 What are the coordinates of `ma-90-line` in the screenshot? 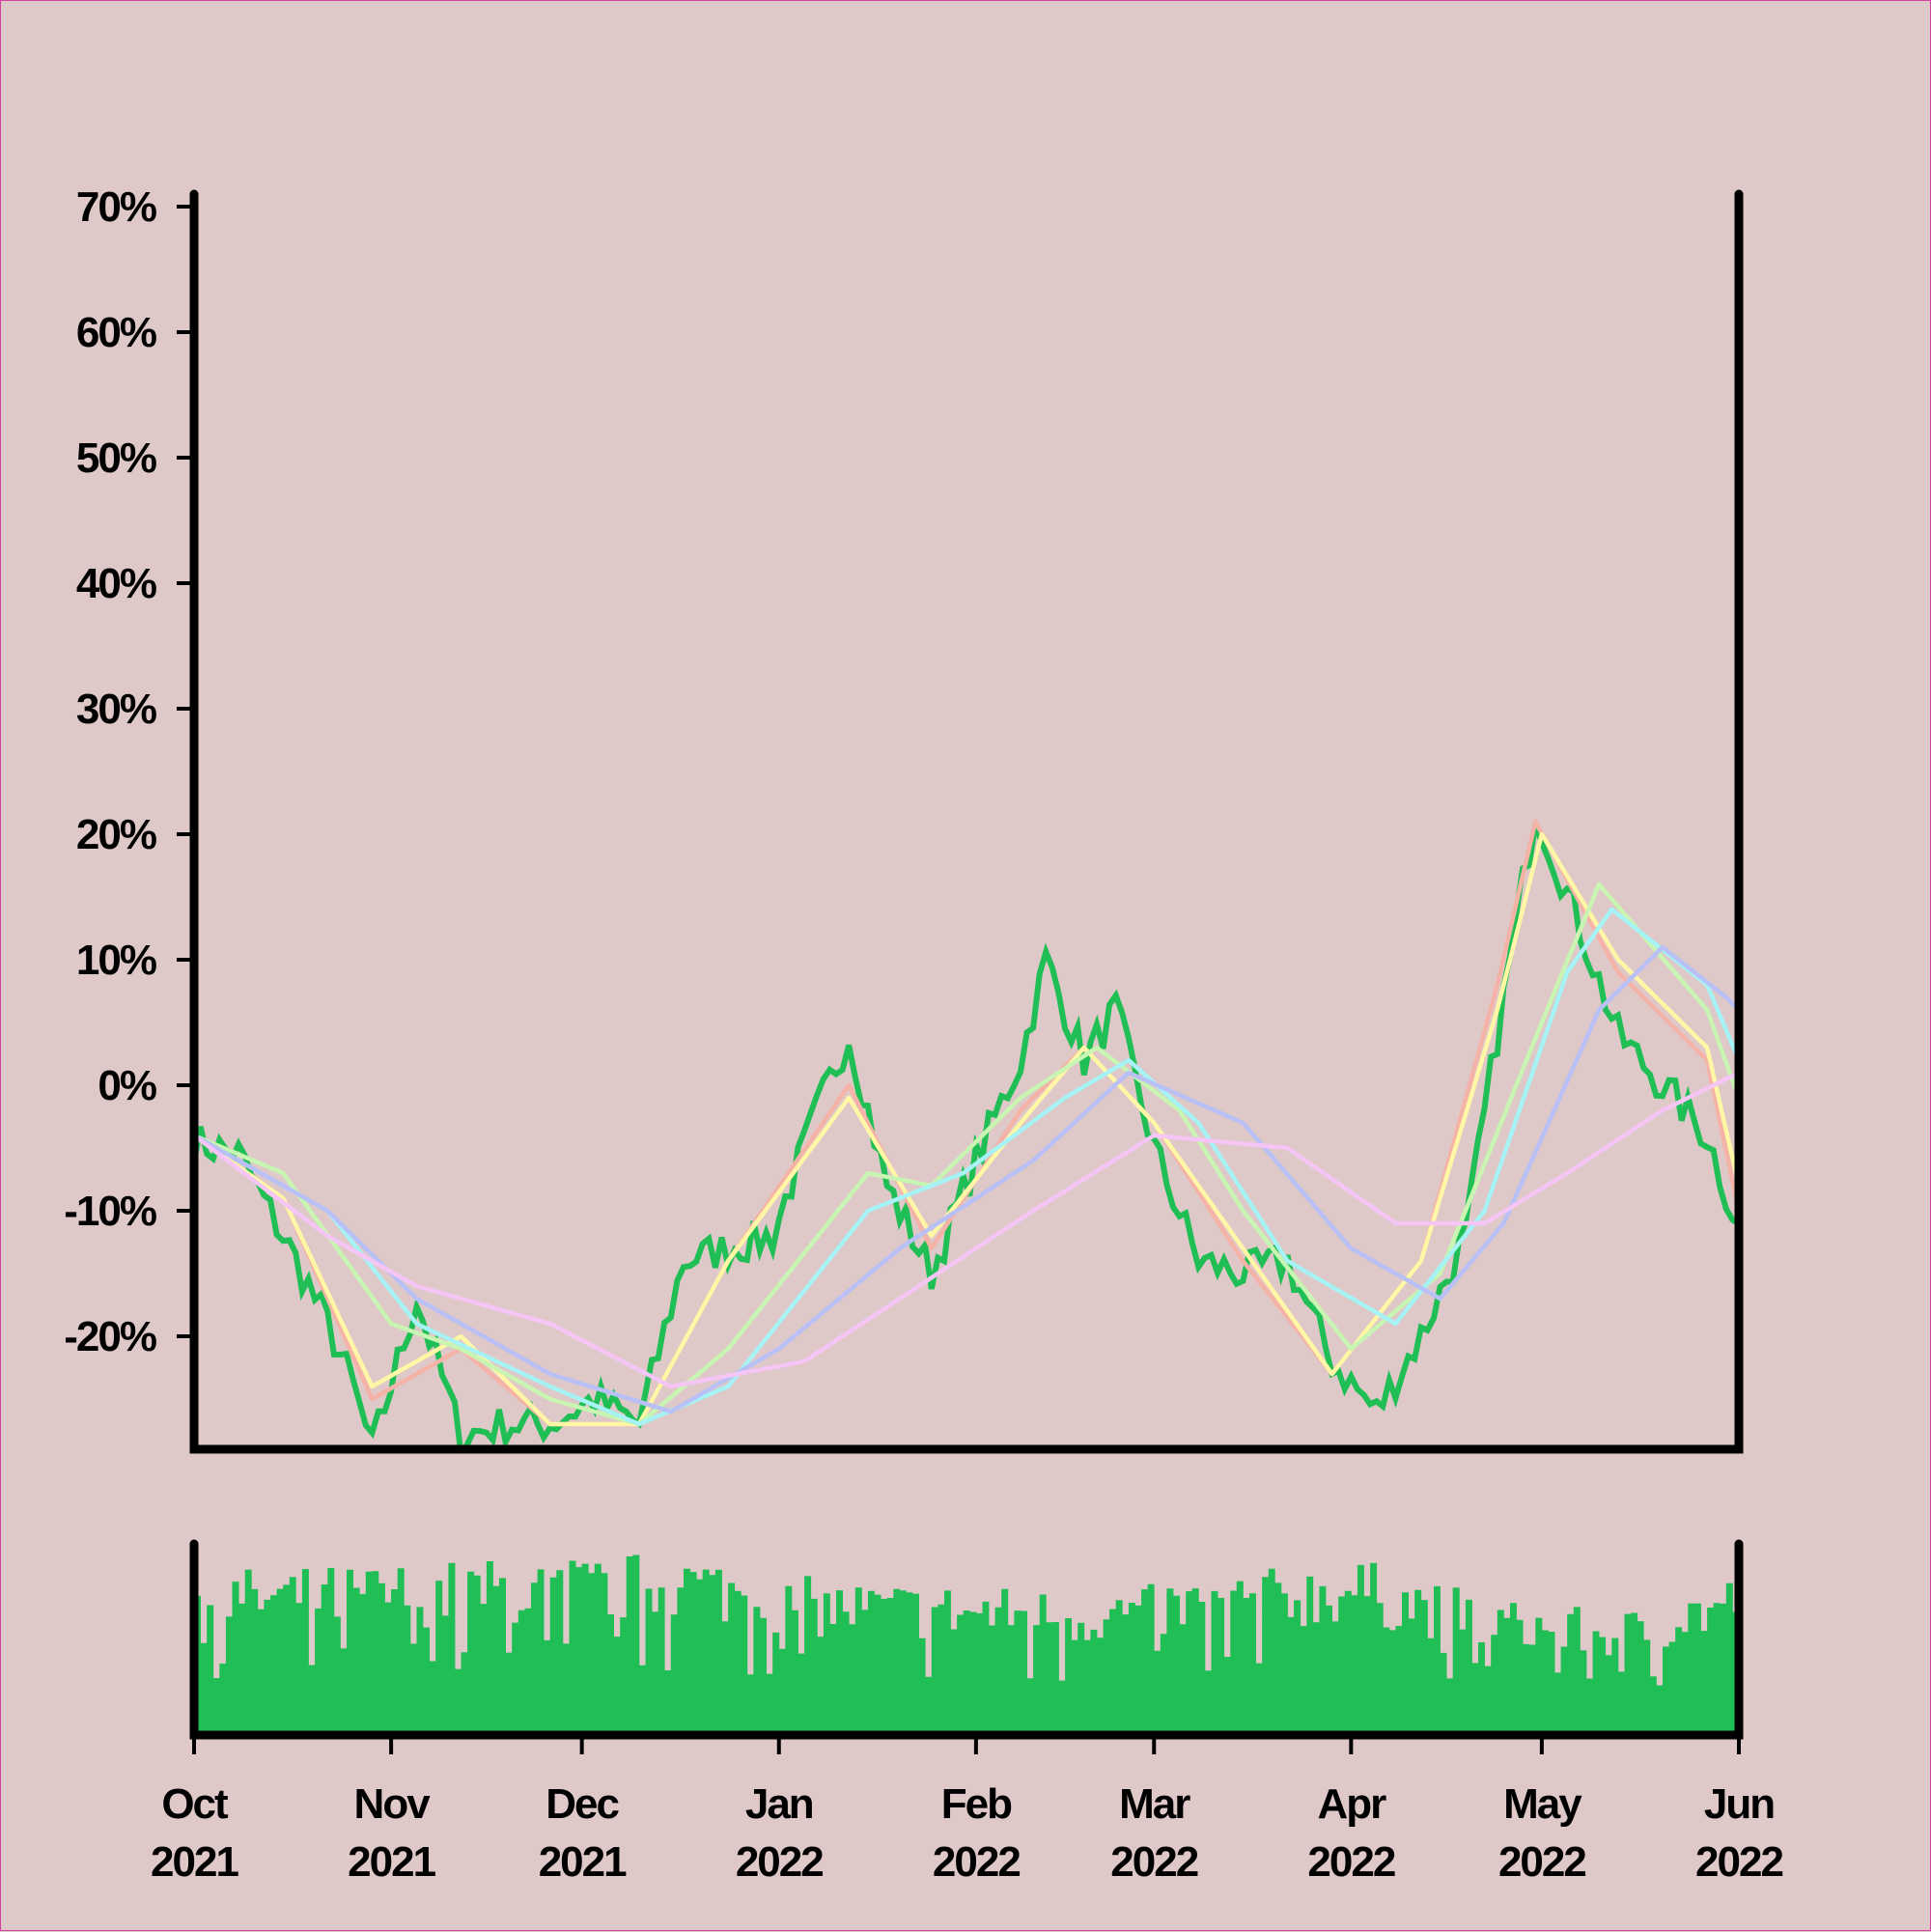 It's located at (966, 1230).